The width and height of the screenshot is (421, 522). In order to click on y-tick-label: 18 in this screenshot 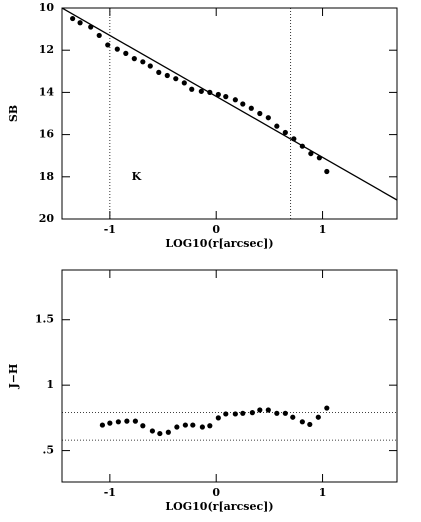, I will do `click(47, 176)`.